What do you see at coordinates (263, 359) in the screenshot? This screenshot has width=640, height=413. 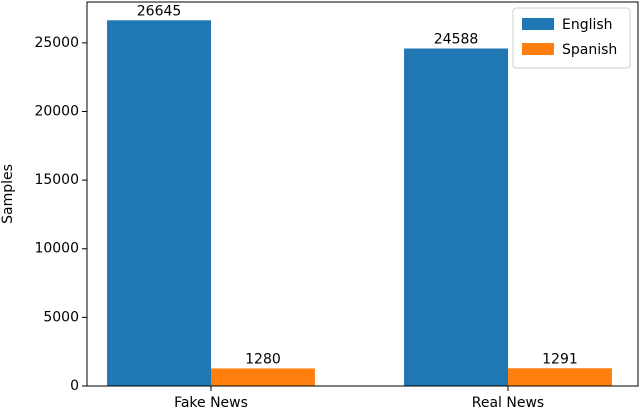 I see `data-label: 1280` at bounding box center [263, 359].